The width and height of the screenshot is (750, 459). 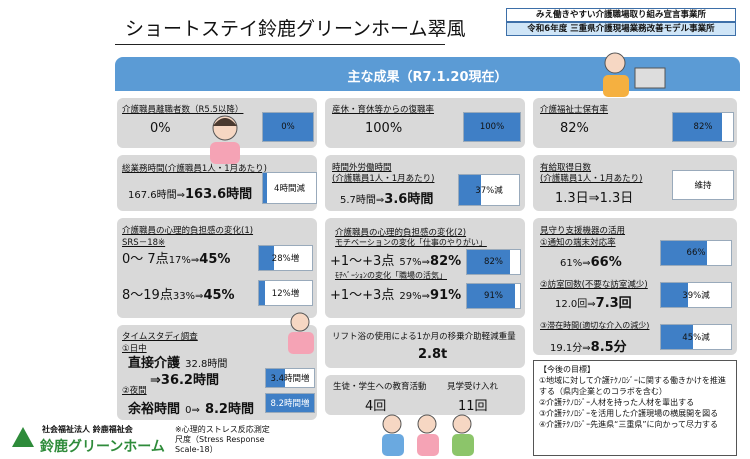 I want to click on value-after: 7.3回, so click(x=613, y=303).